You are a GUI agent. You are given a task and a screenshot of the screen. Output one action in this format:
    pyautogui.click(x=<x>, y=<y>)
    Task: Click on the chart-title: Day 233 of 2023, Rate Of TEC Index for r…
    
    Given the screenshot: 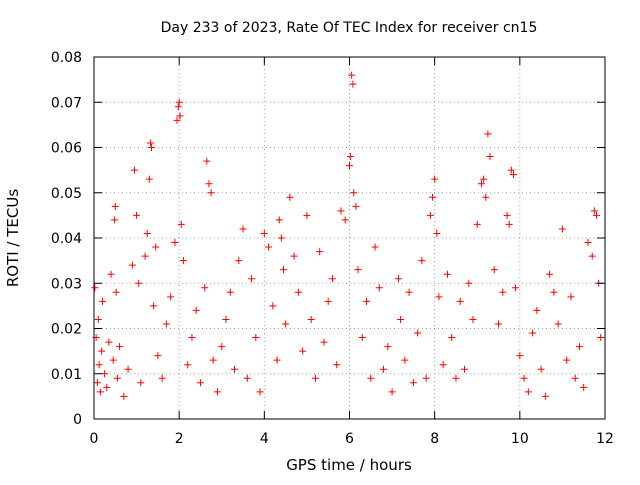 What is the action you would take?
    pyautogui.click(x=349, y=28)
    